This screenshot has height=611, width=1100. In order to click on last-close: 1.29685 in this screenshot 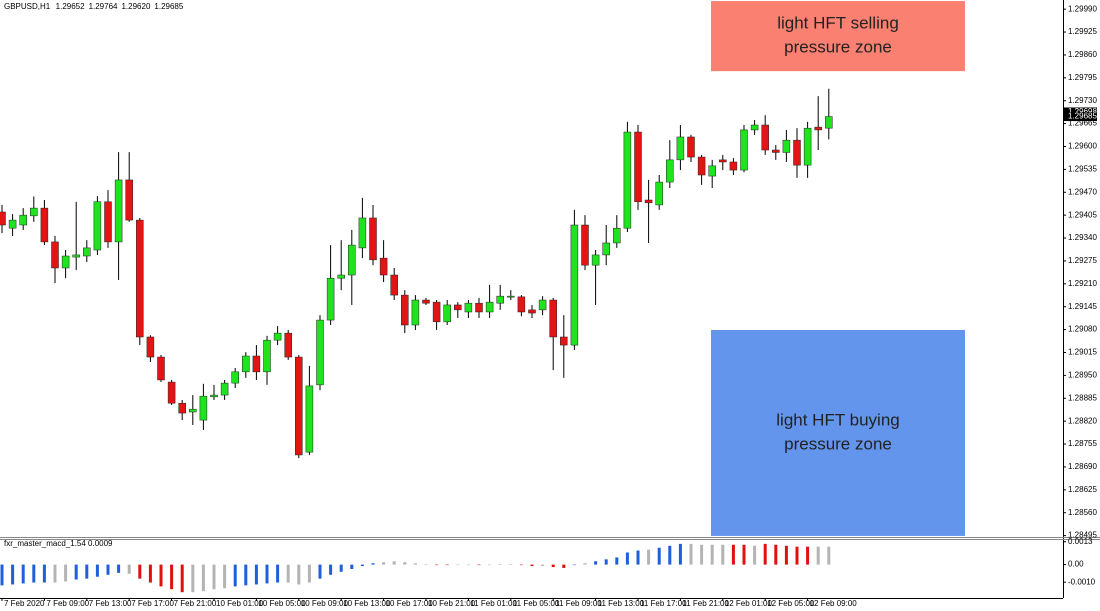, I will do `click(168, 6)`.